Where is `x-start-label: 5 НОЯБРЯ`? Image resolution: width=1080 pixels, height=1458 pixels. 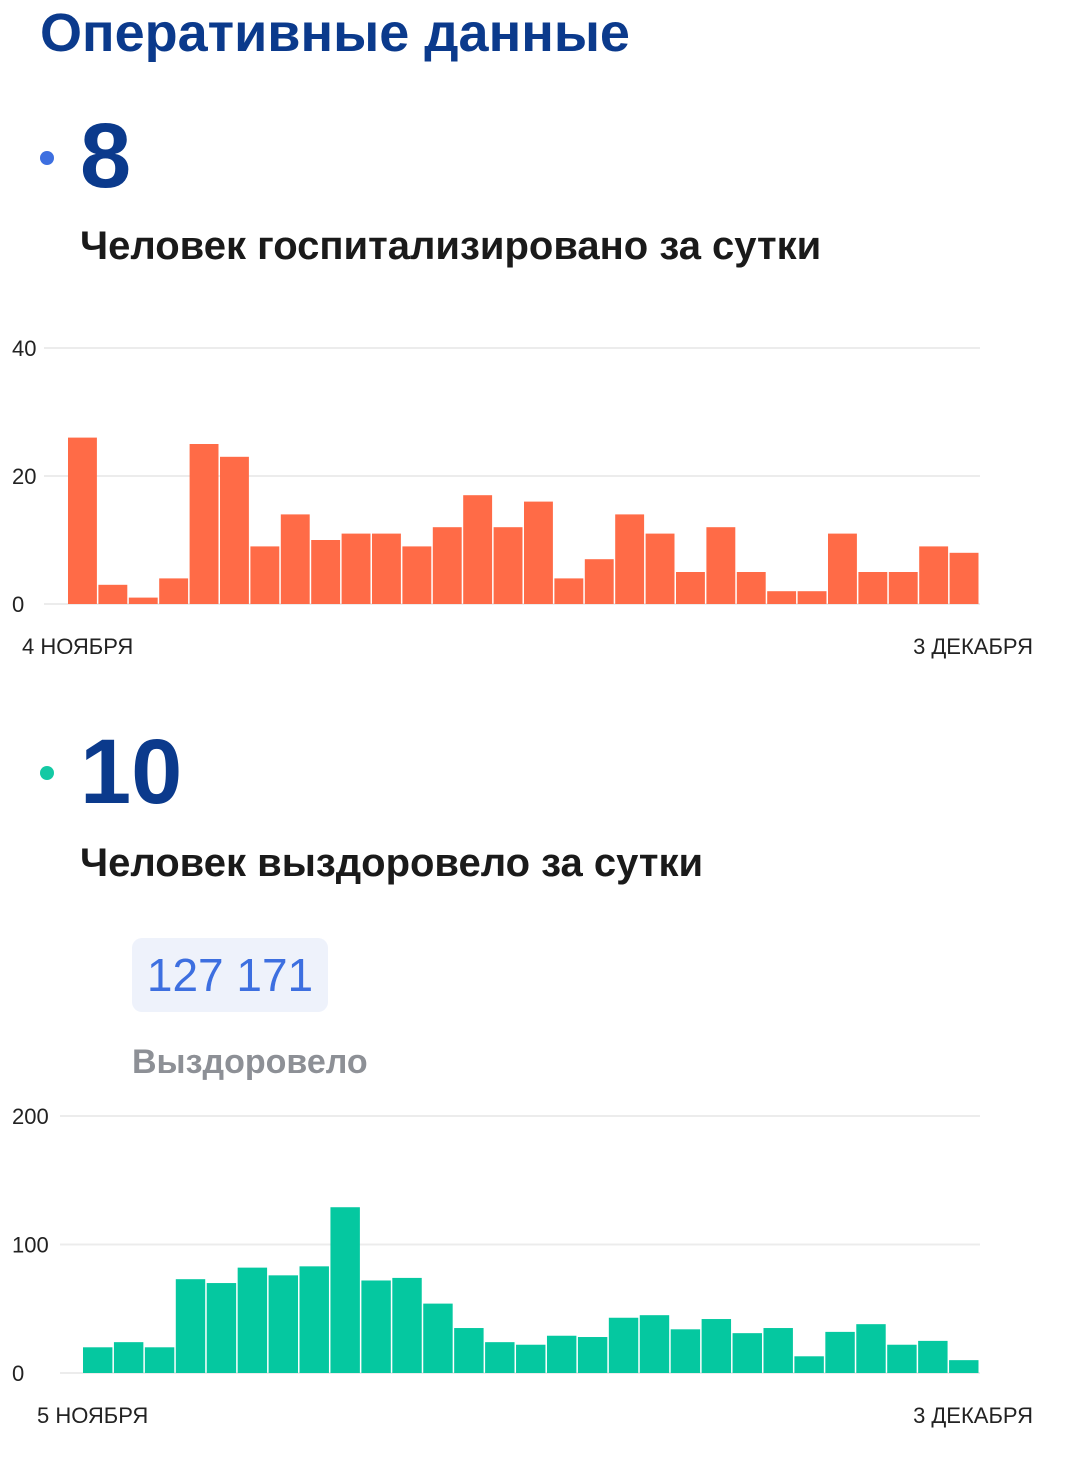 x-start-label: 5 НОЯБРЯ is located at coordinates (92, 1415).